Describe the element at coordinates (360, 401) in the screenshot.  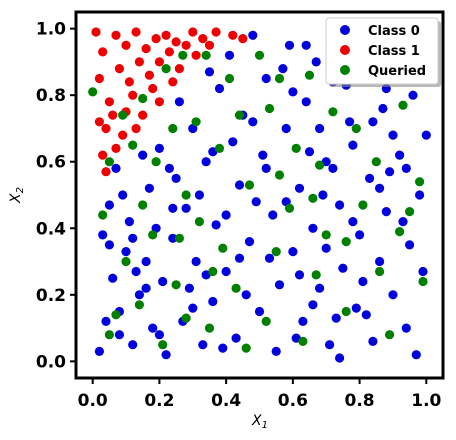
I see `x-tick-label: 0.8` at that location.